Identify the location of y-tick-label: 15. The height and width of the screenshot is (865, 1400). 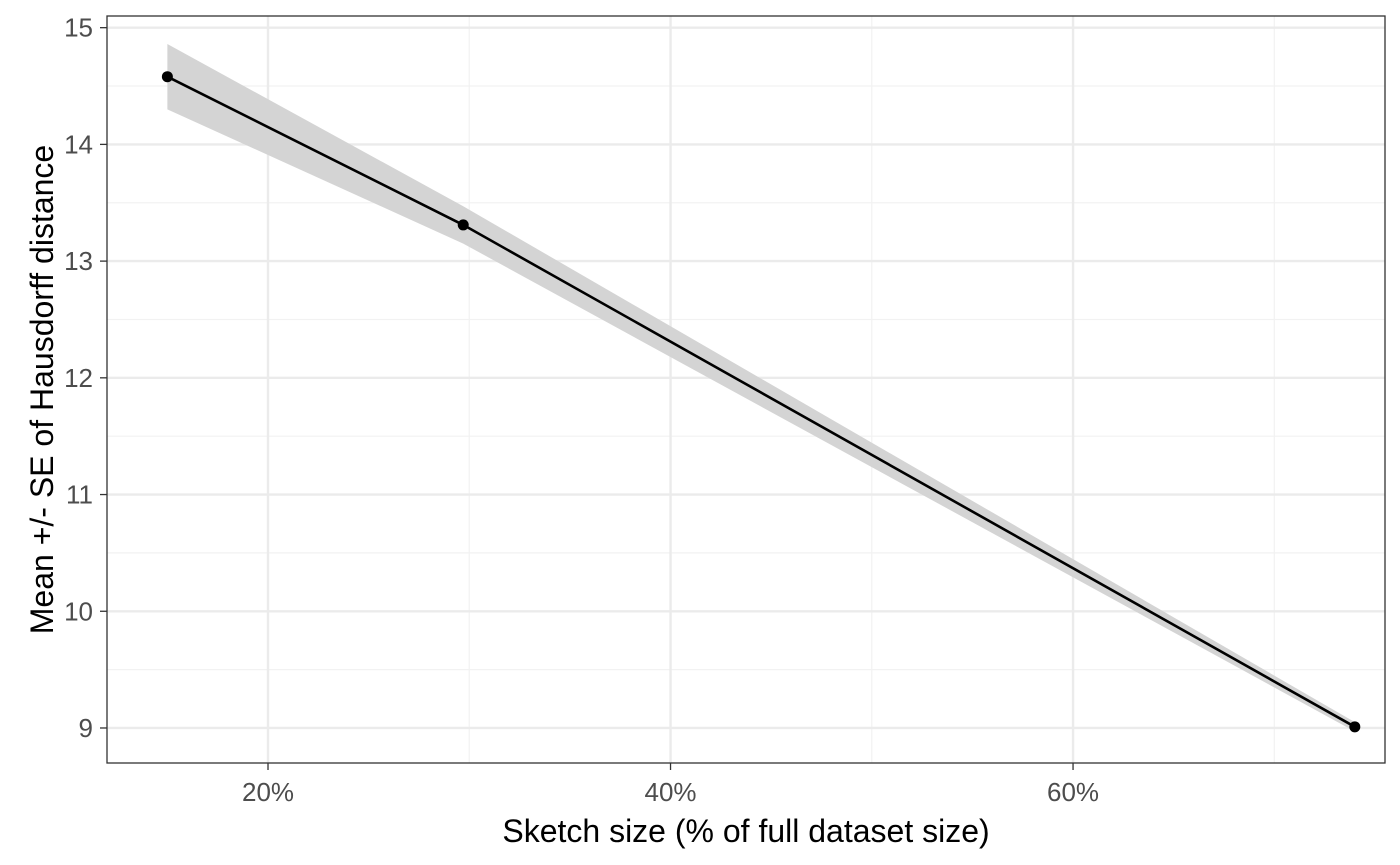
(78, 28).